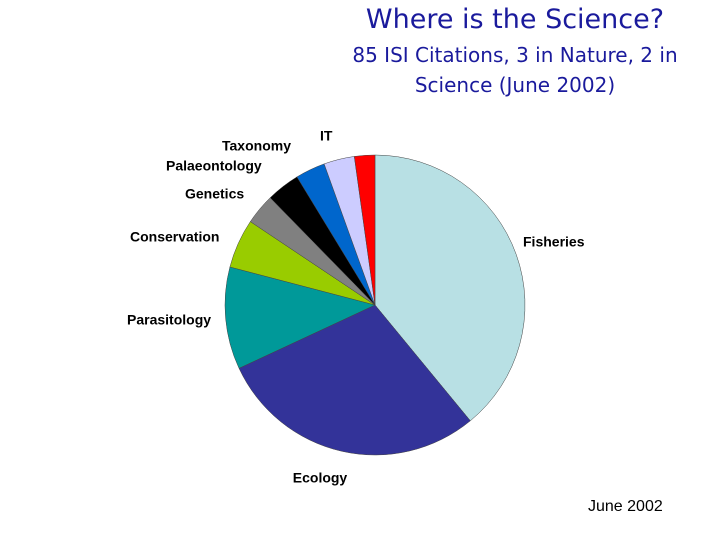  Describe the element at coordinates (625, 506) in the screenshot. I see `footer: June 2002` at that location.